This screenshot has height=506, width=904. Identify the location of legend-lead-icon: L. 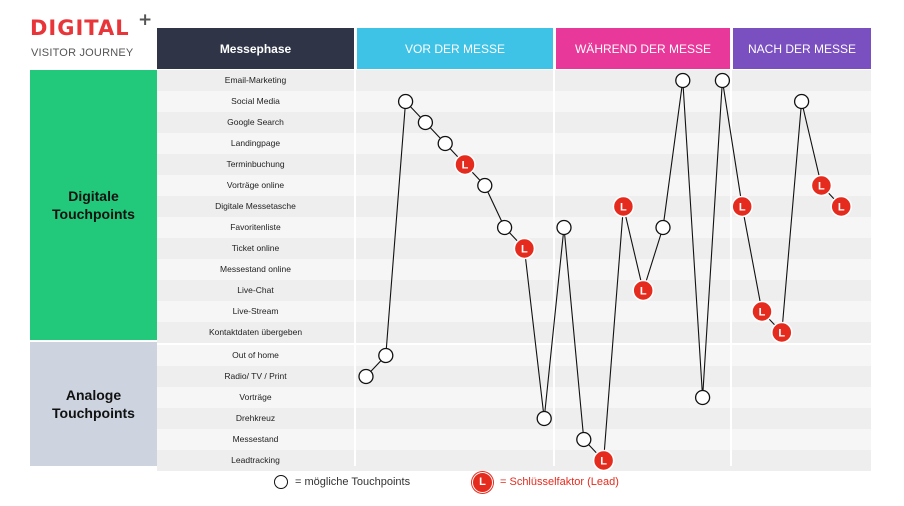
(482, 482).